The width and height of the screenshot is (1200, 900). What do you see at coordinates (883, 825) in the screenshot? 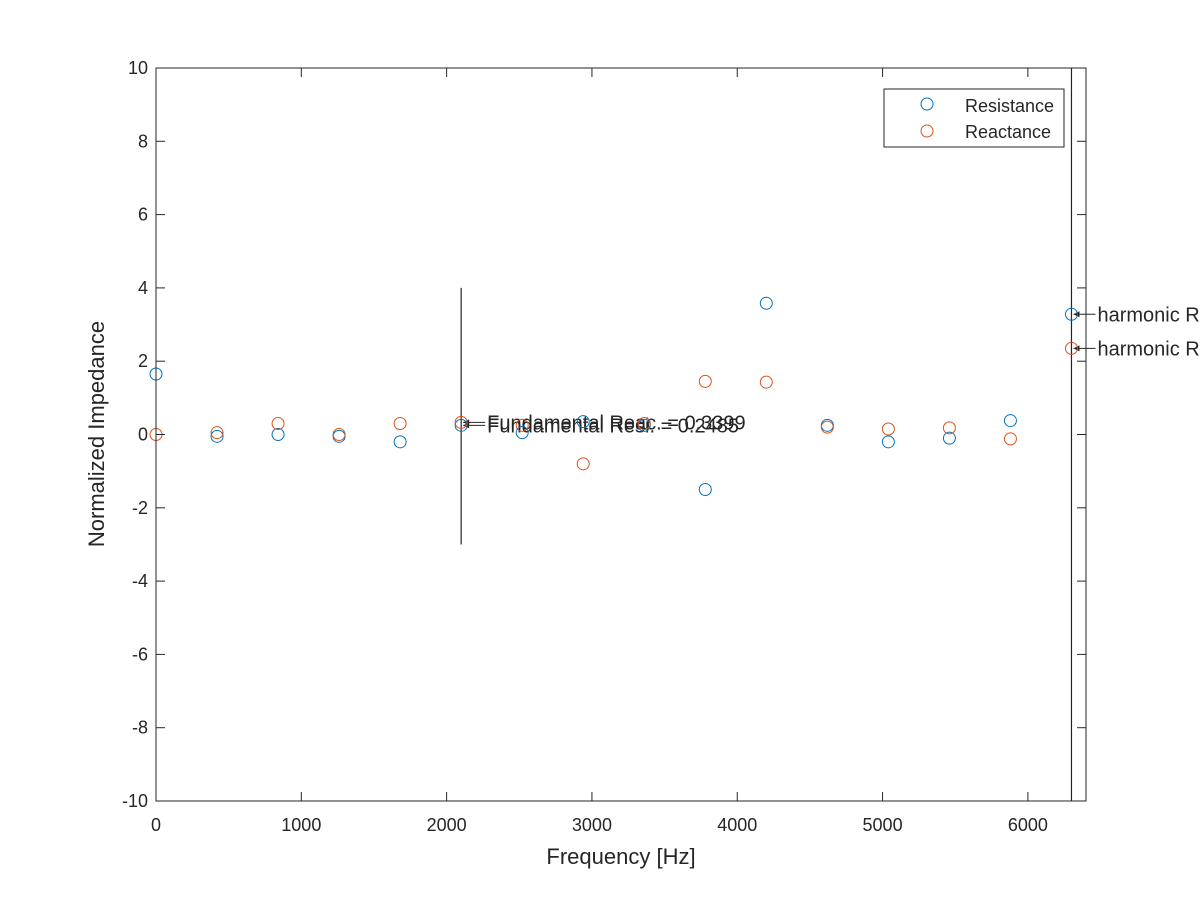
I see `x-tick-label: 5000` at bounding box center [883, 825].